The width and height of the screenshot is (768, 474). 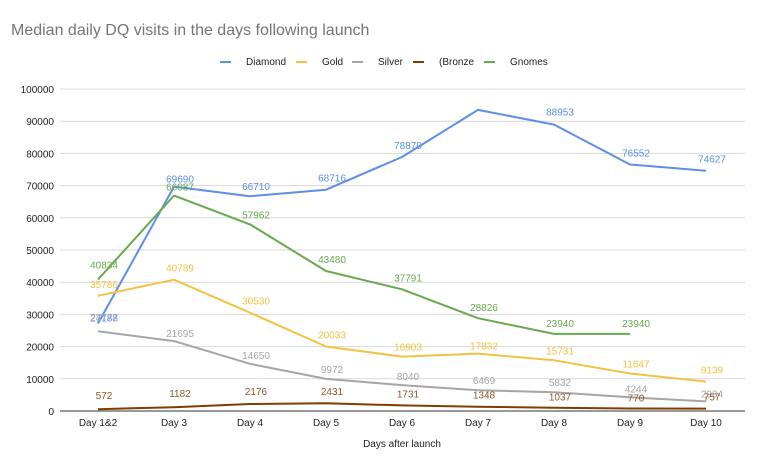 I want to click on y-tick-label: 70000, so click(x=40, y=187).